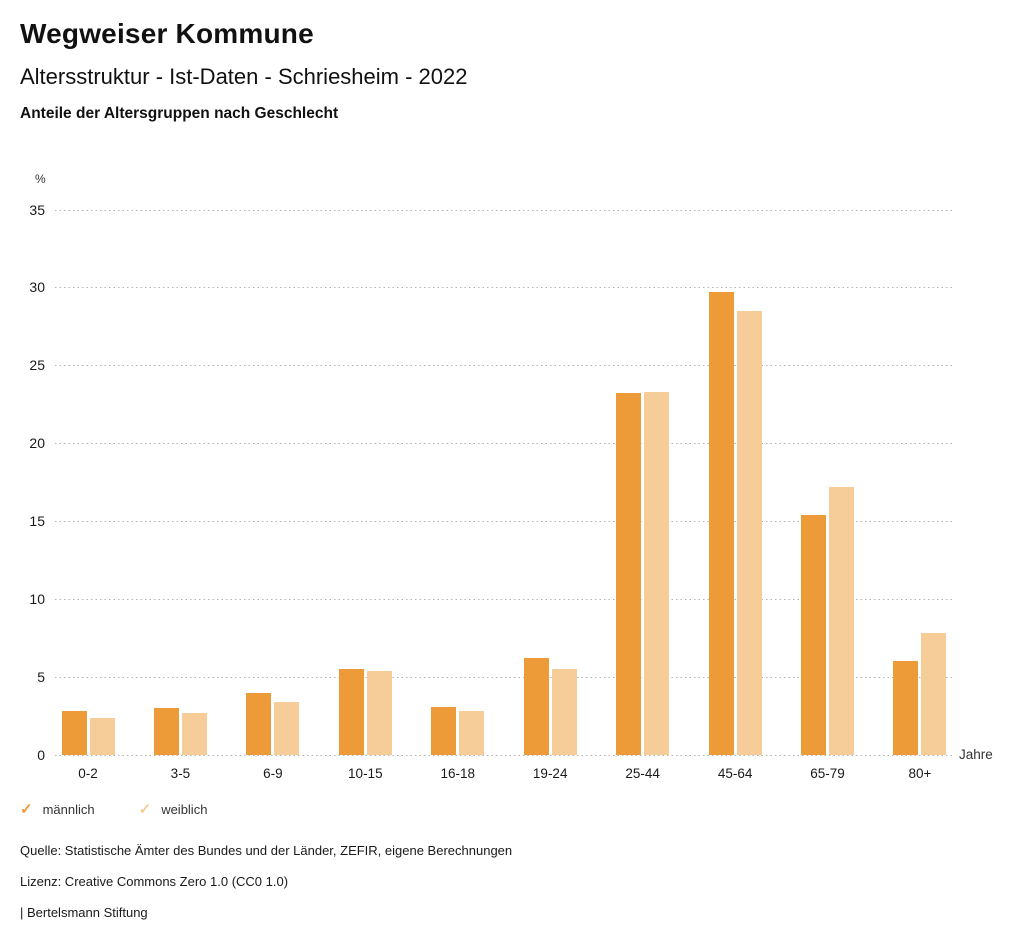  Describe the element at coordinates (68, 809) in the screenshot. I see `legend-label: männlich` at that location.